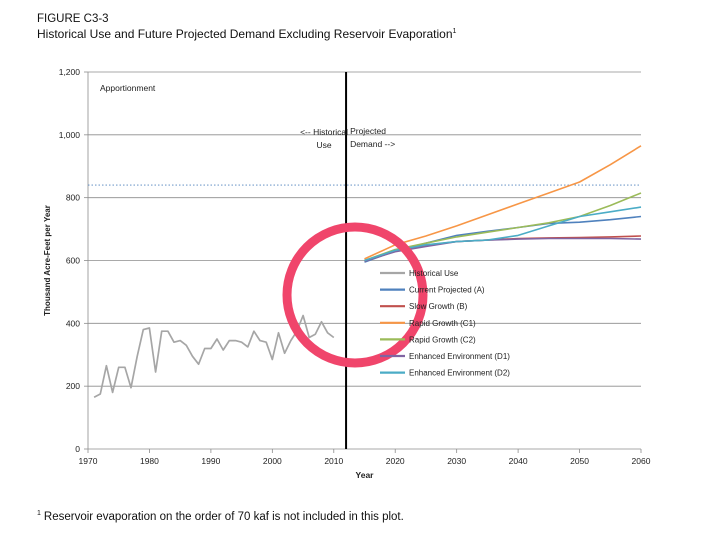 Image resolution: width=714 pixels, height=549 pixels. I want to click on x-tick-label: 2030, so click(456, 461).